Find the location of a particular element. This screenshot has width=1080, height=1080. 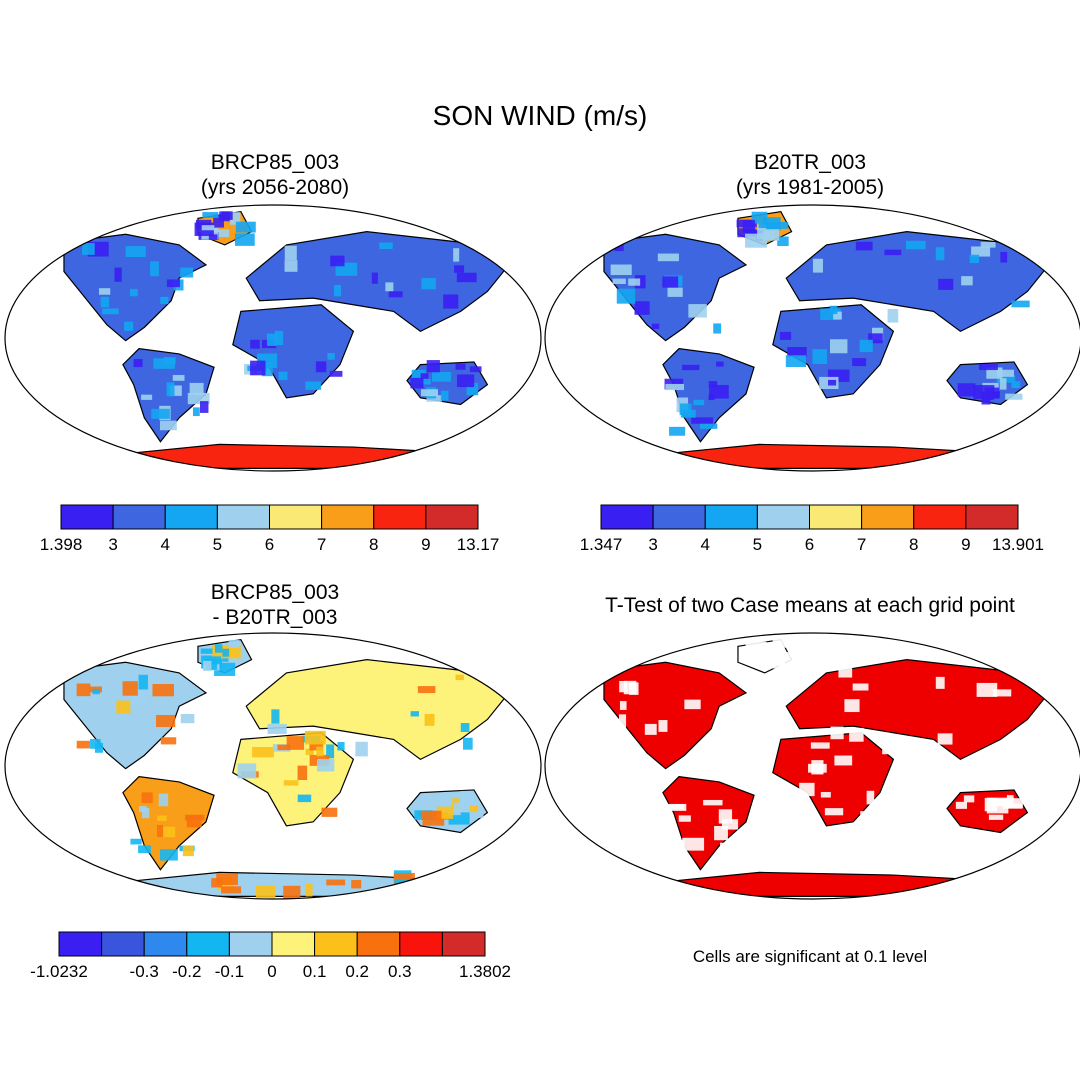

colorbar-tick-label: 0.2 is located at coordinates (357, 971).